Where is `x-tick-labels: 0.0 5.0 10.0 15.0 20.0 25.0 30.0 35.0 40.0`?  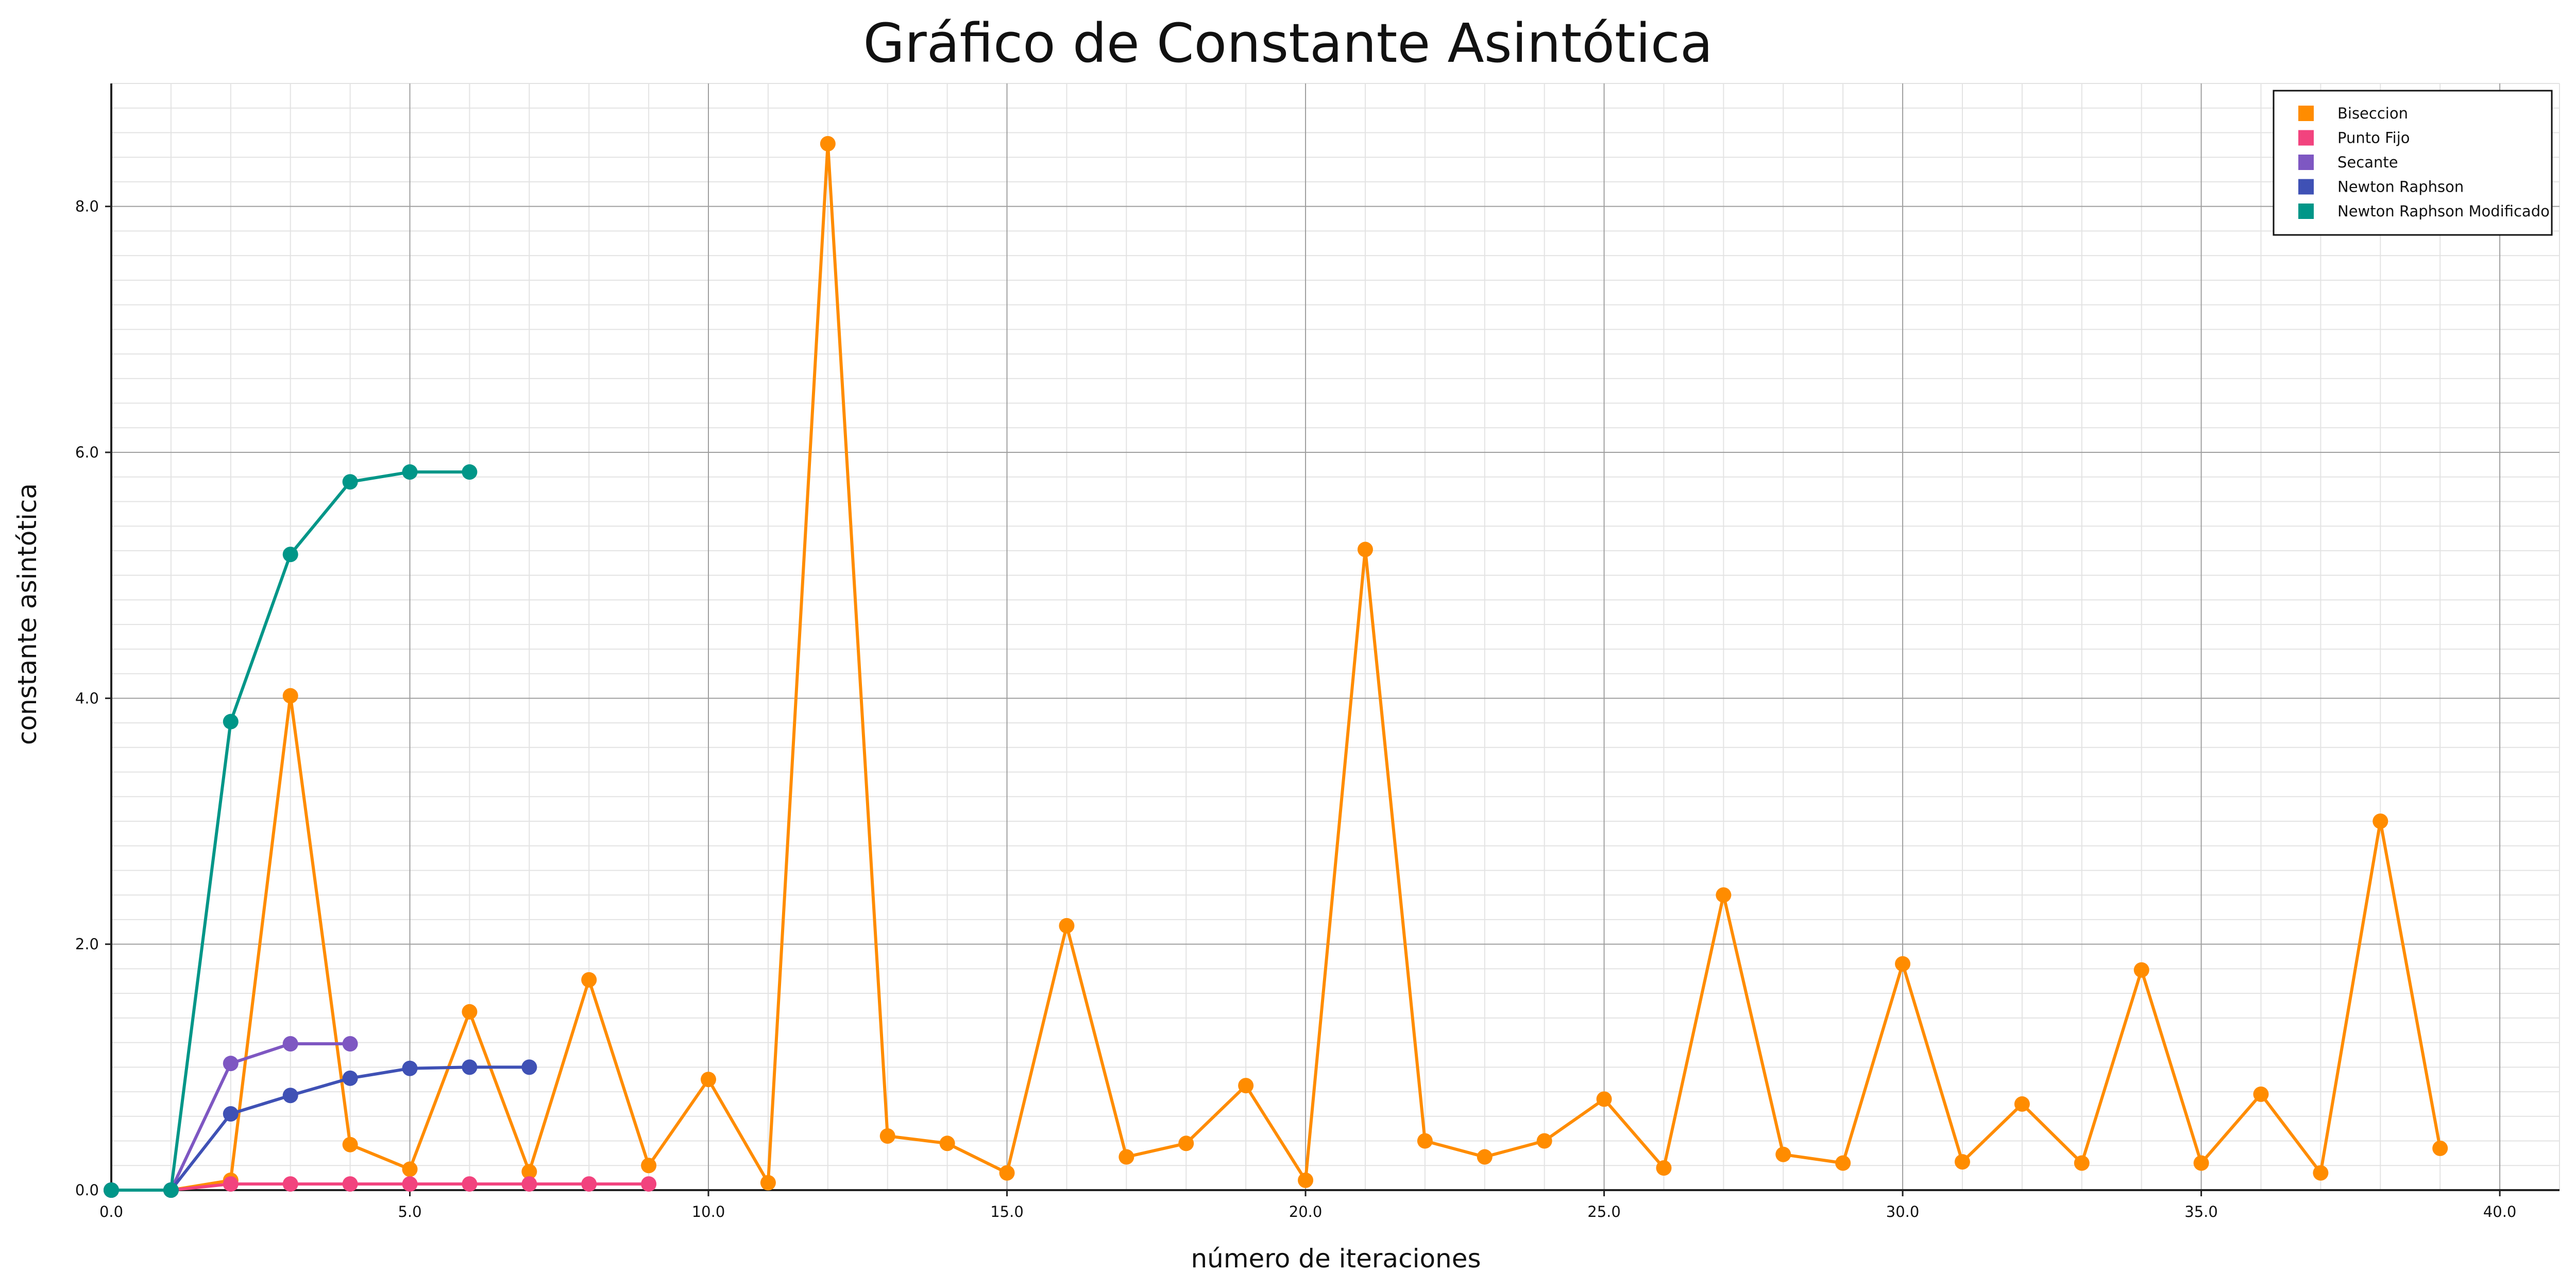 x-tick-labels: 0.0 5.0 10.0 15.0 20.0 25.0 30.0 35.0 40.0 is located at coordinates (1307, 1205).